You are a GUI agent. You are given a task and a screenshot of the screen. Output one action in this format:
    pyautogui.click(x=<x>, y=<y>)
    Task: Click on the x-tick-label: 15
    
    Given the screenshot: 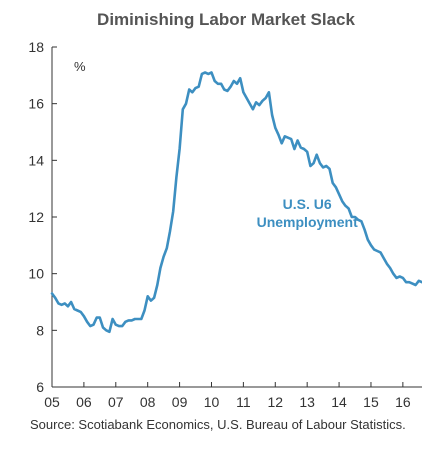 What is the action you would take?
    pyautogui.click(x=371, y=402)
    